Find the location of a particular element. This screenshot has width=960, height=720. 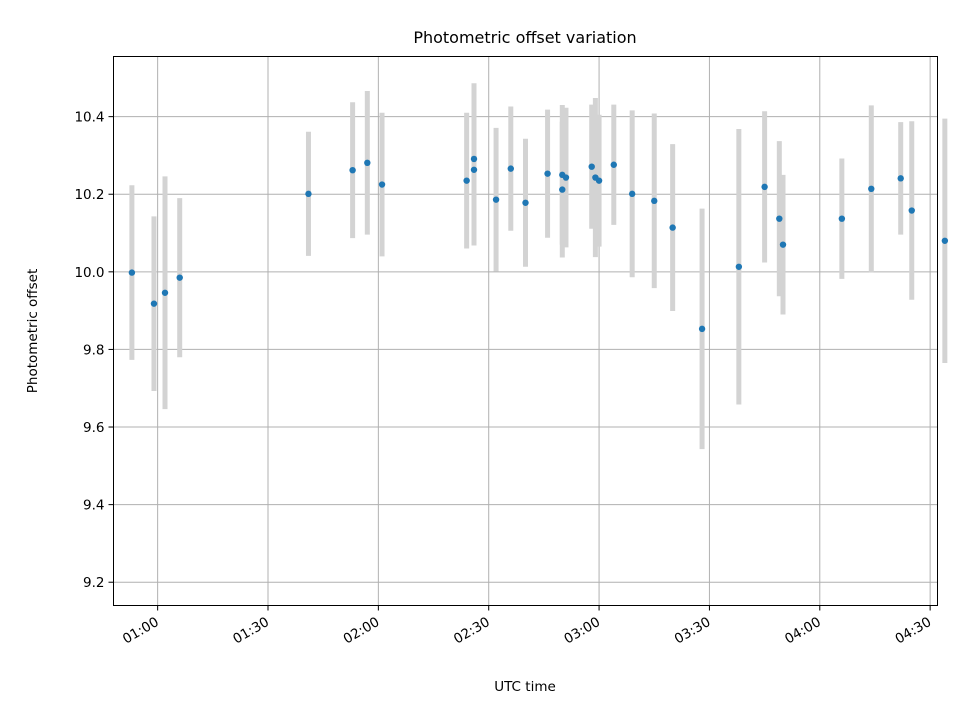

y-tick-label: 10.4 is located at coordinates (89, 118).